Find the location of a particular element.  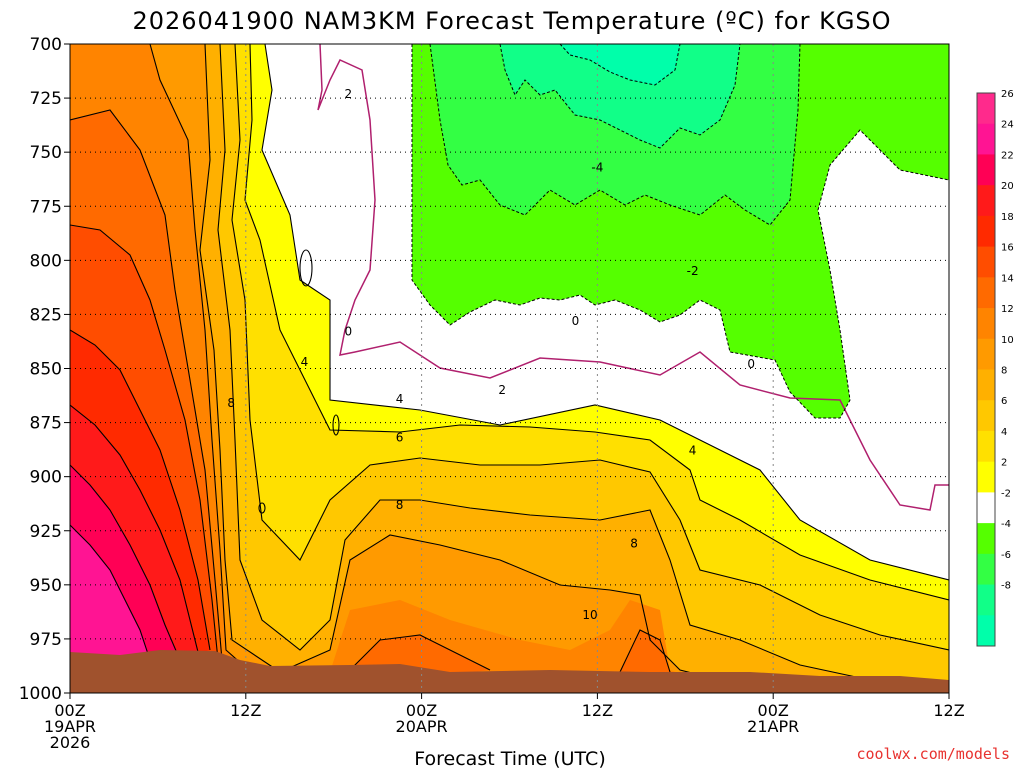

colorbar-tick-label: -6 is located at coordinates (1006, 555).